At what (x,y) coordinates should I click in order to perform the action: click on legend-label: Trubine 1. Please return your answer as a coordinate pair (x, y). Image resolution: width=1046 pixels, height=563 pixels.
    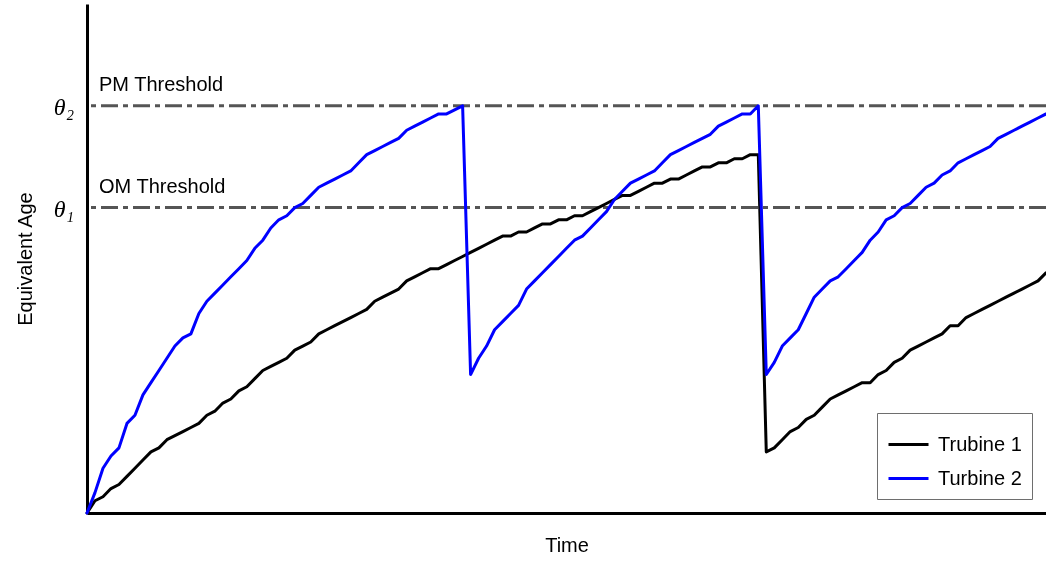
    Looking at the image, I should click on (980, 443).